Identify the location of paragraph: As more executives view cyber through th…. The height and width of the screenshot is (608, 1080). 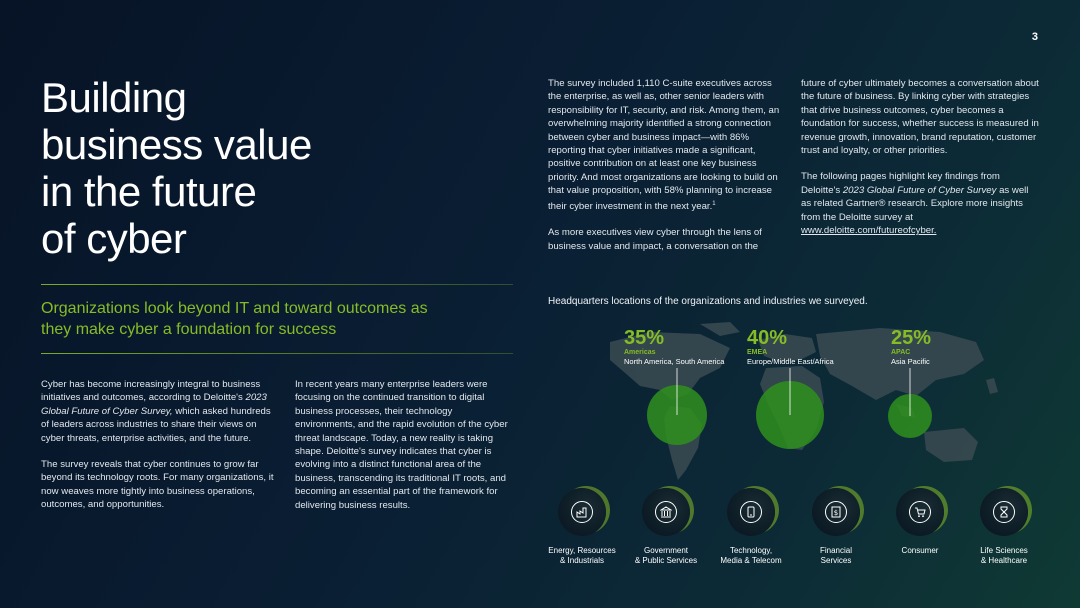
(655, 239).